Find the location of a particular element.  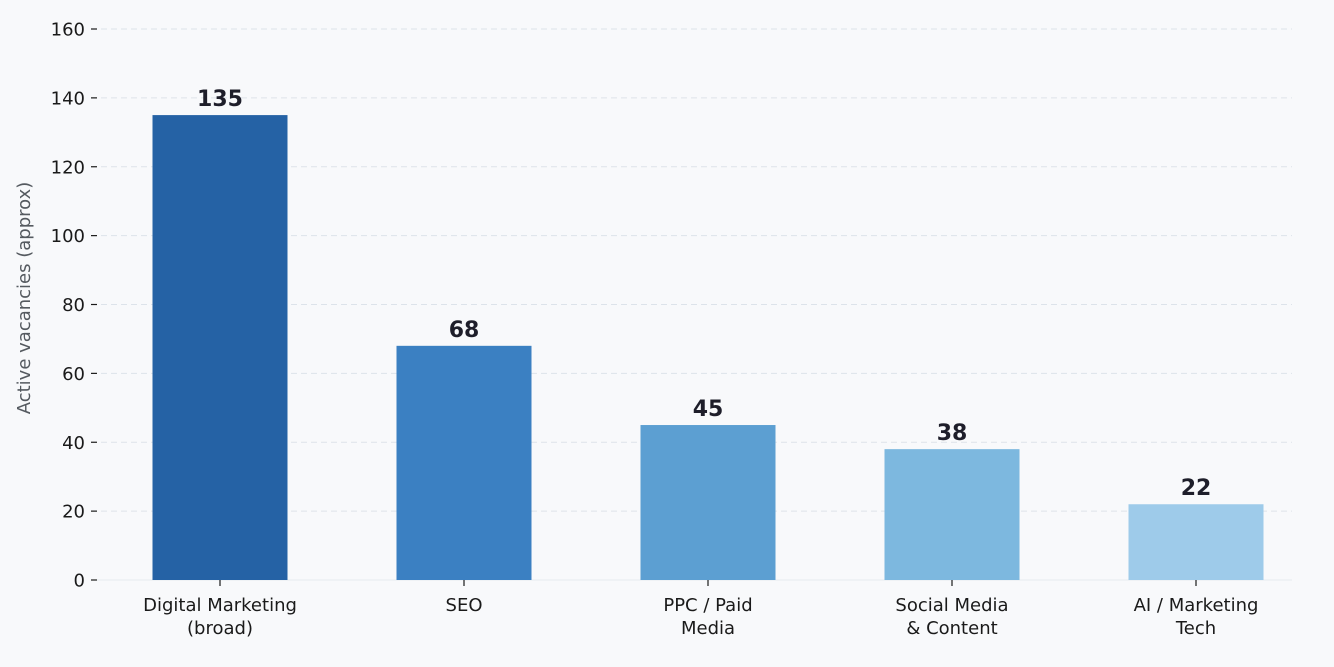

x-category-label: AI / Marketing is located at coordinates (1196, 605).